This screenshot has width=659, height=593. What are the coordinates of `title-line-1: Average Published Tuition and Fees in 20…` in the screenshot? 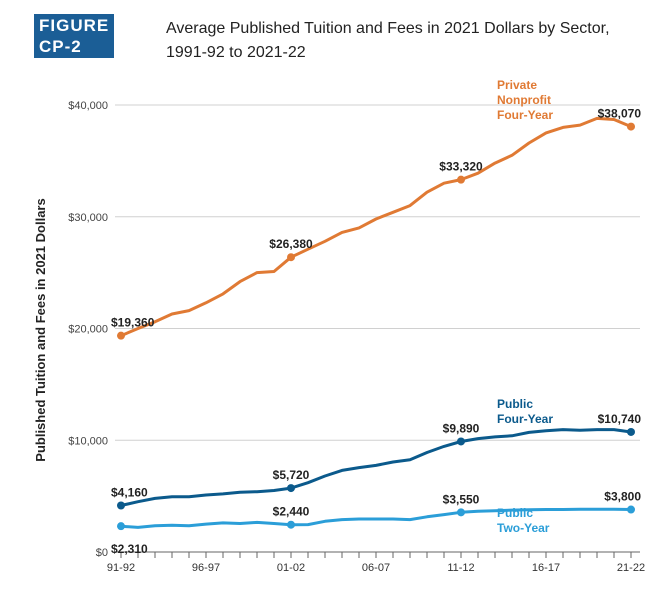 It's located at (388, 28).